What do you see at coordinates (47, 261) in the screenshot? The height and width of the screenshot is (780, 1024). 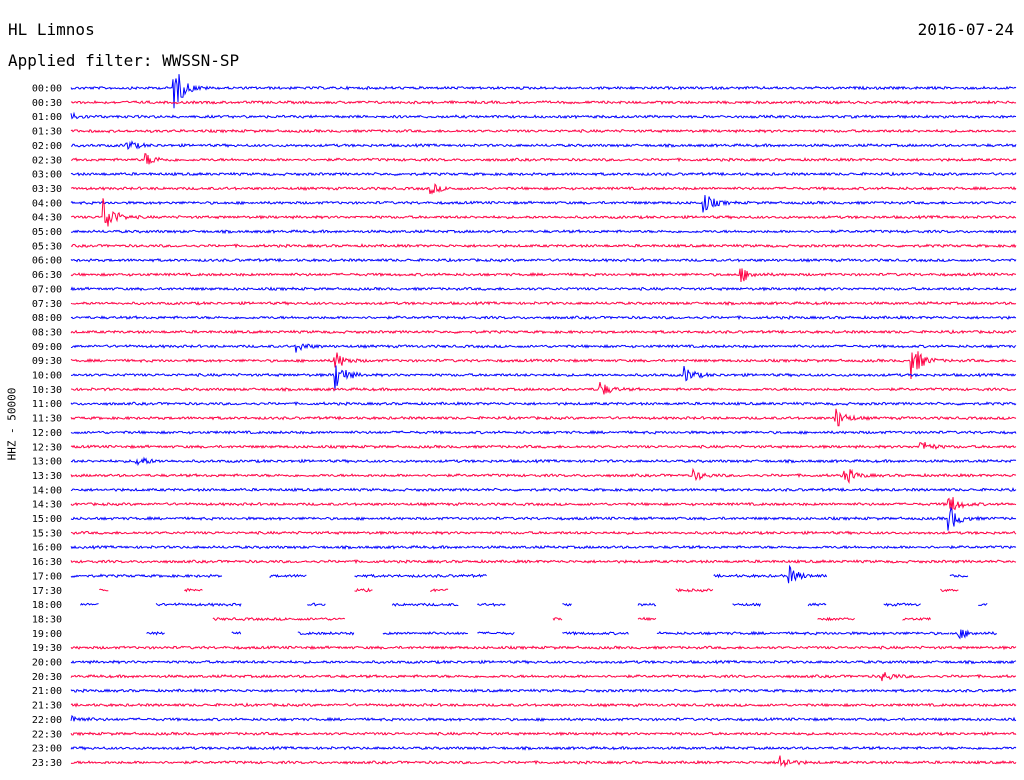 I see `row-time-label: 06:00` at bounding box center [47, 261].